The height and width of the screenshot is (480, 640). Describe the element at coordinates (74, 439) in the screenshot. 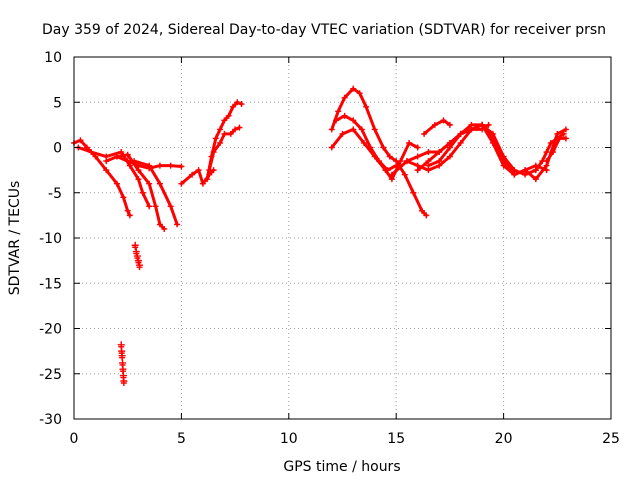

I see `x-tick-label: 0` at that location.